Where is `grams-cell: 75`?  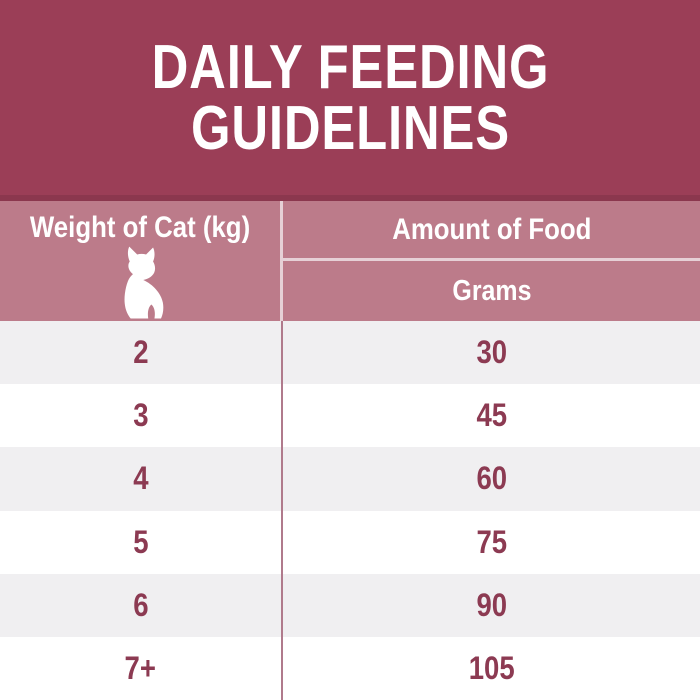 grams-cell: 75 is located at coordinates (491, 541).